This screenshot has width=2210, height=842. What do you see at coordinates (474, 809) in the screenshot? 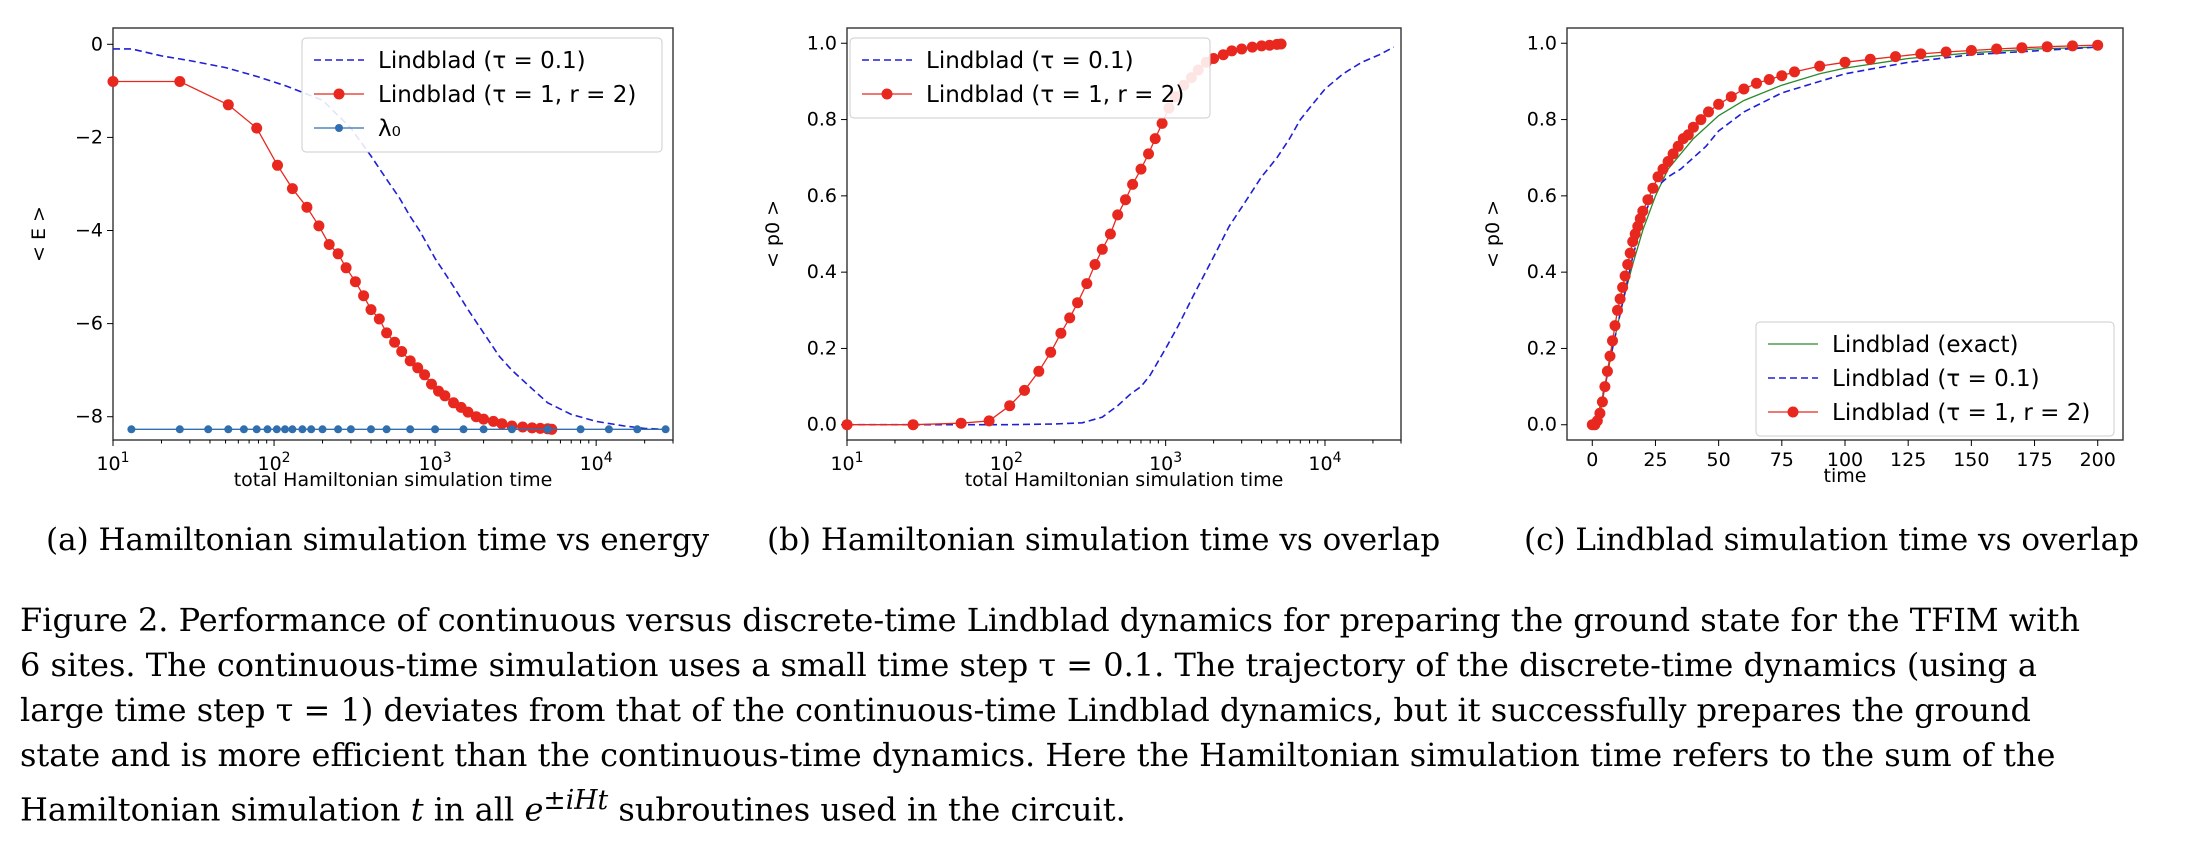
I see `caption-text: in all` at bounding box center [474, 809].